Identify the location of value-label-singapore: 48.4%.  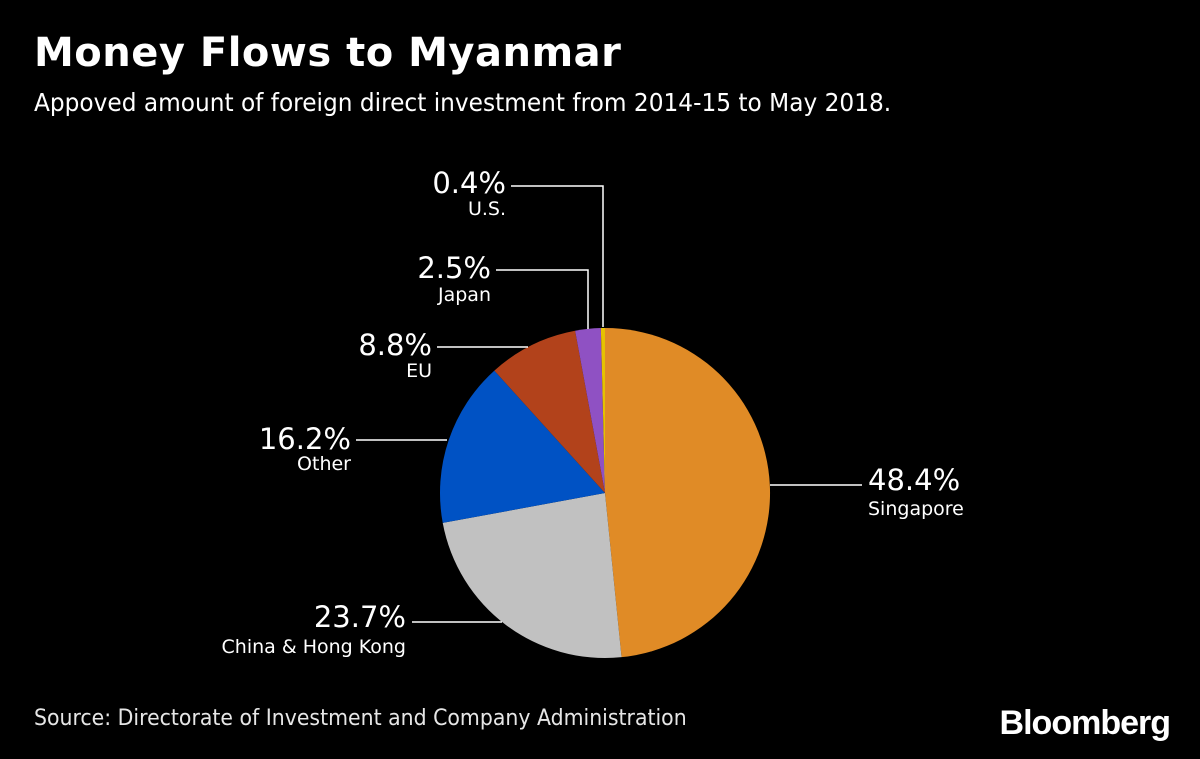
(914, 480).